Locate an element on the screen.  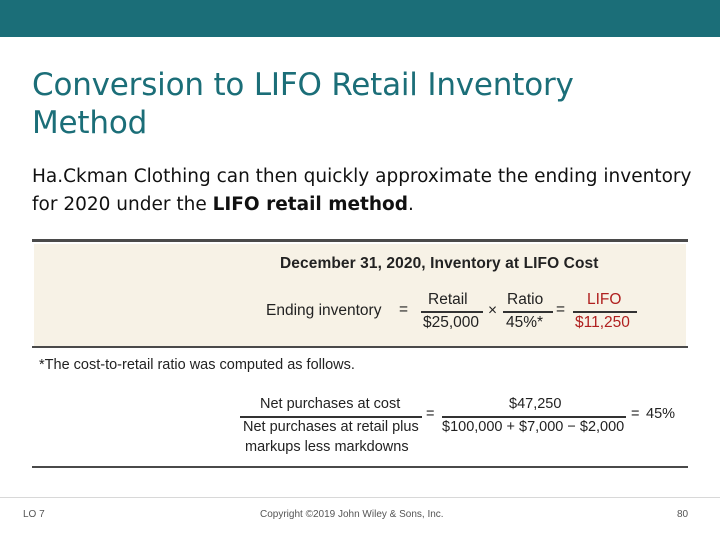
ratio-value: 45%* is located at coordinates (525, 322).